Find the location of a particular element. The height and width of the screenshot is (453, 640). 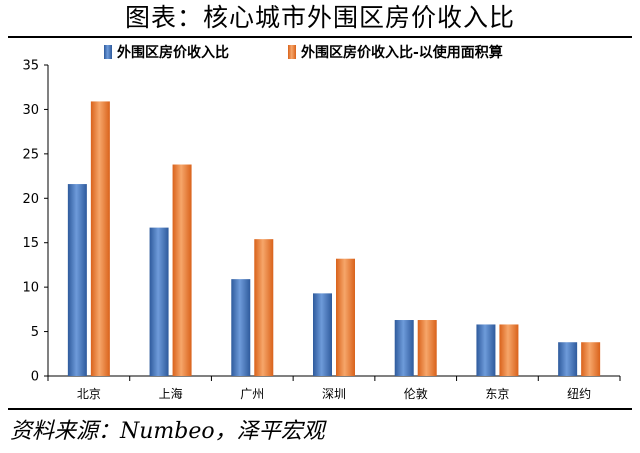

y-tick-label: 15 is located at coordinates (30, 243).